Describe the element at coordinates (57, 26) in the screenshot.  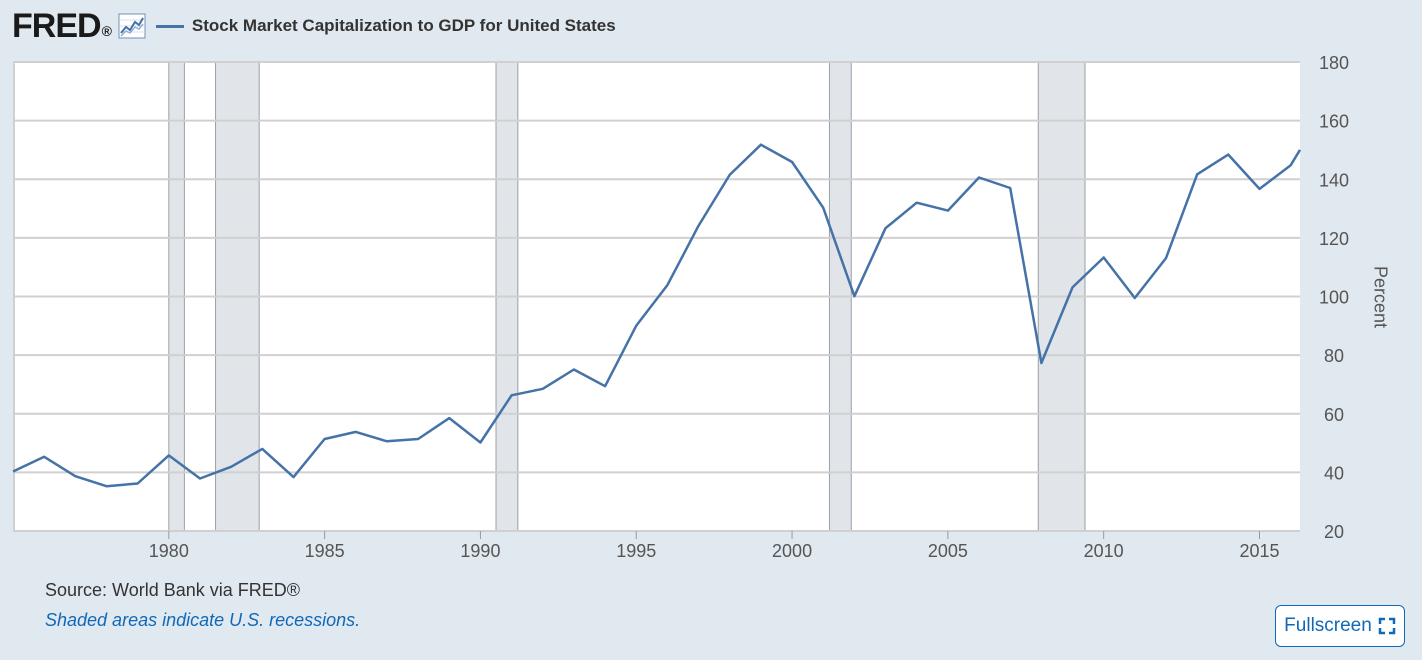
I see `fred-logo: FRED` at that location.